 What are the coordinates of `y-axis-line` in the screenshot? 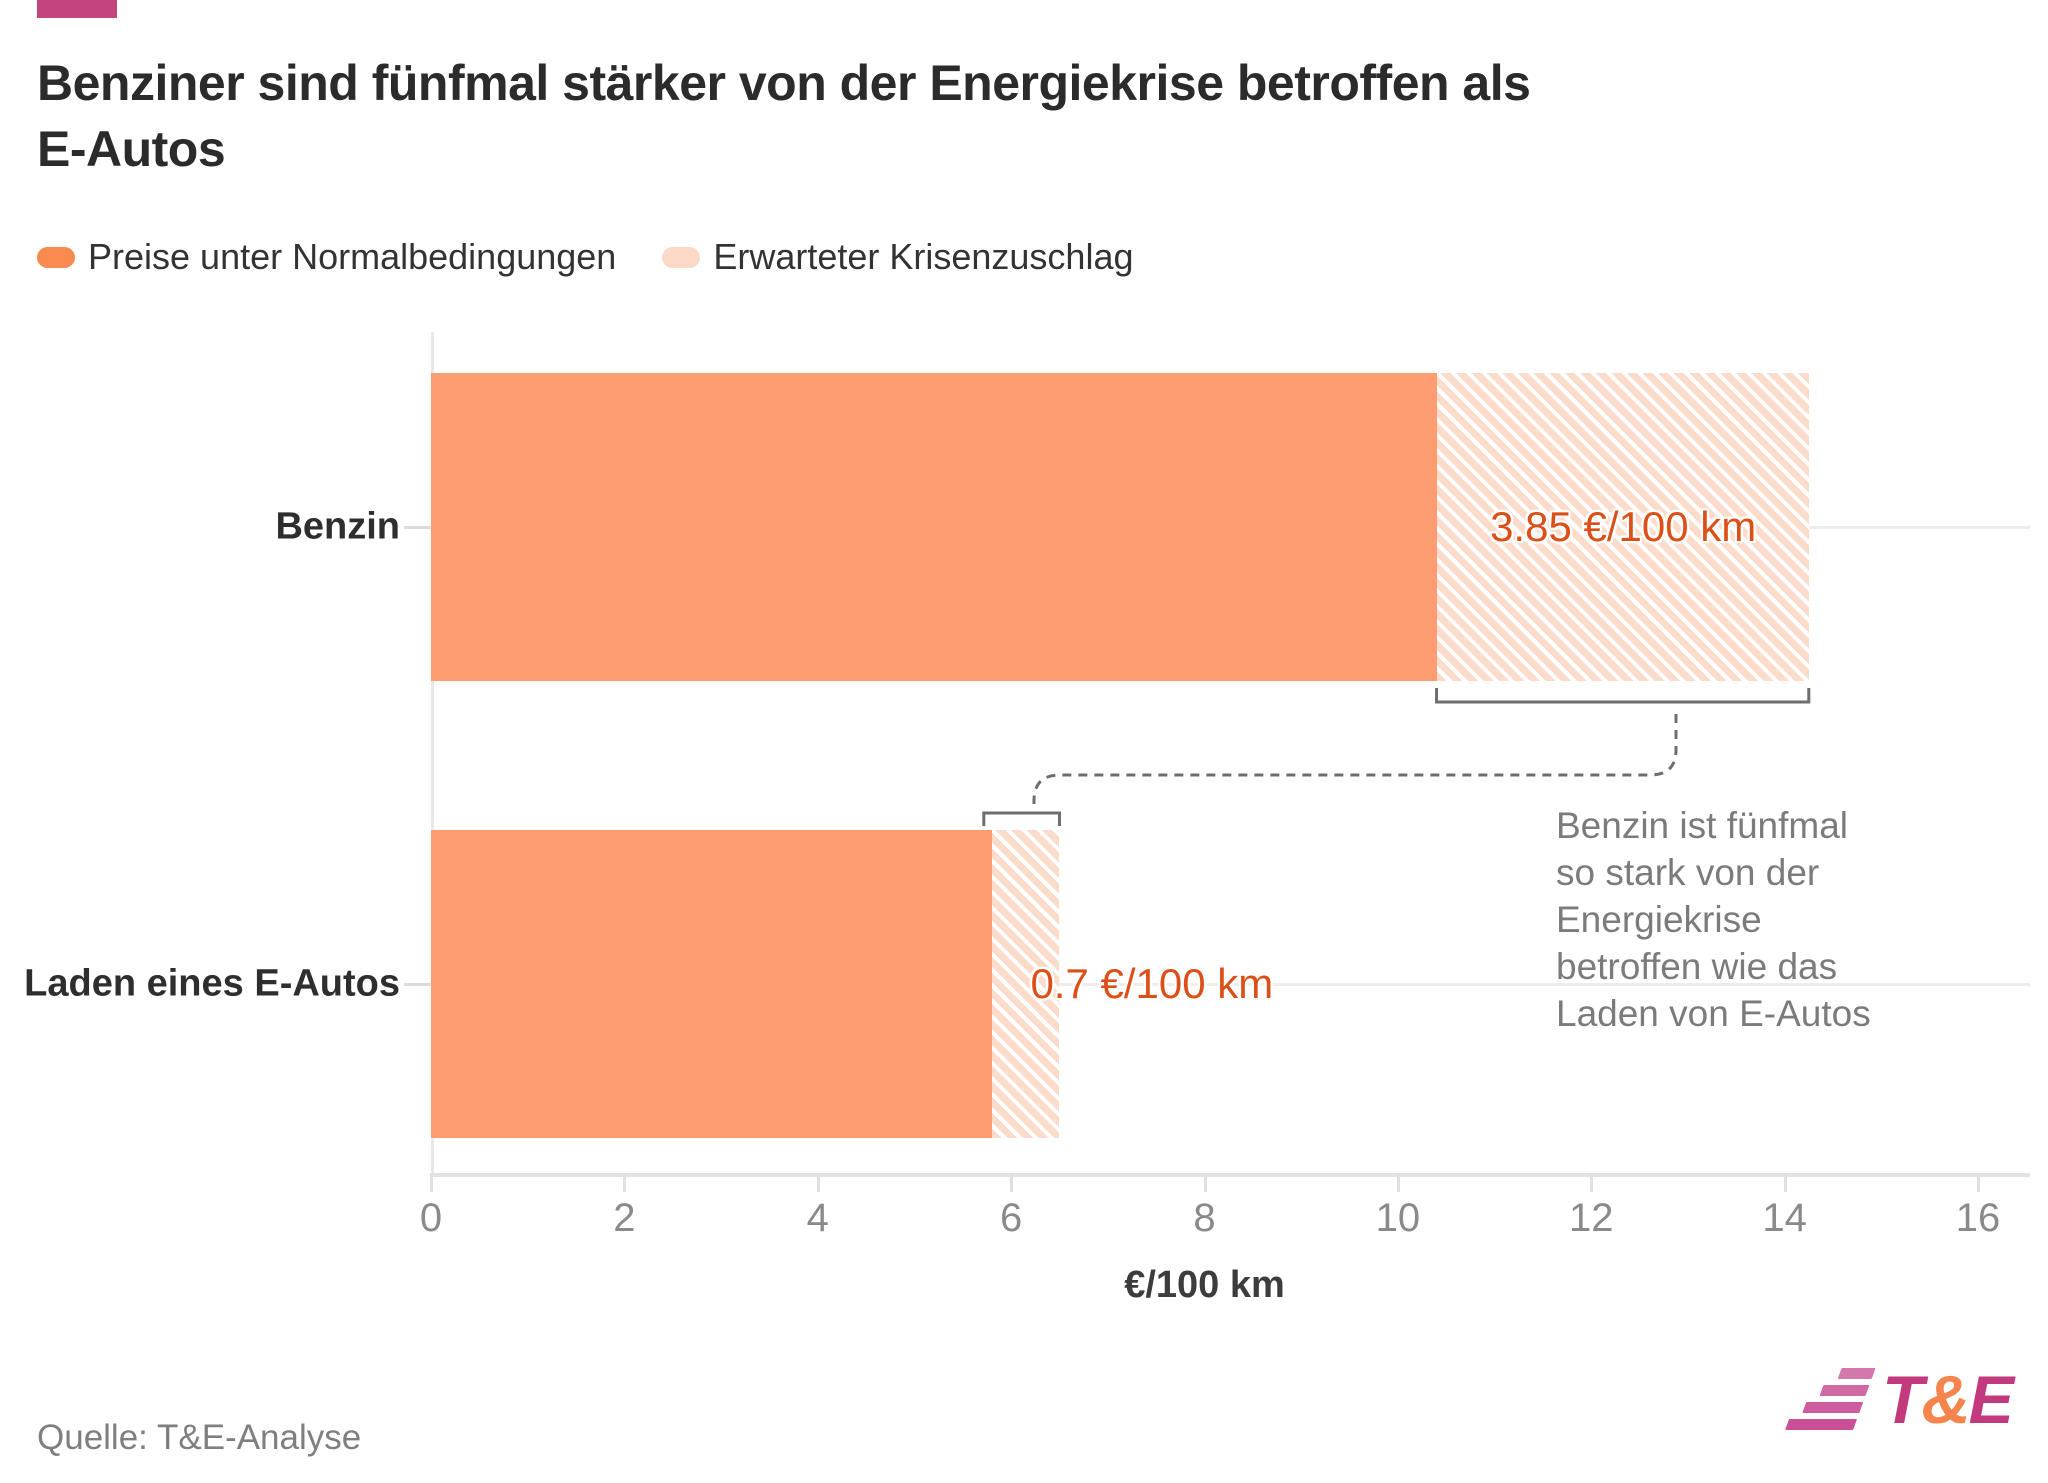 It's located at (432, 752).